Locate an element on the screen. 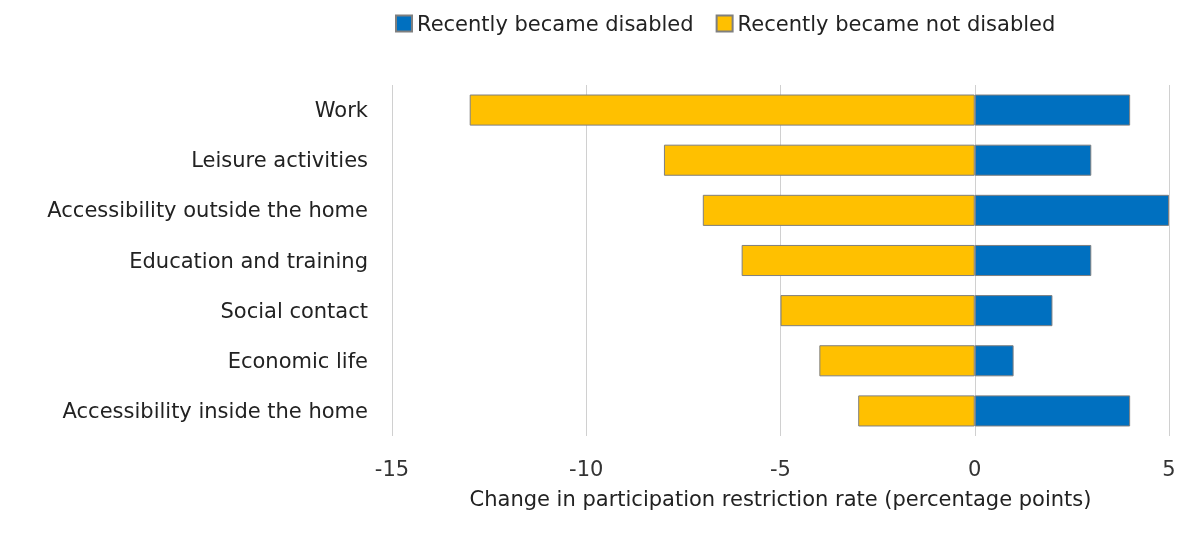 The width and height of the screenshot is (1179, 536). y-tick-label: Social contact is located at coordinates (294, 310).